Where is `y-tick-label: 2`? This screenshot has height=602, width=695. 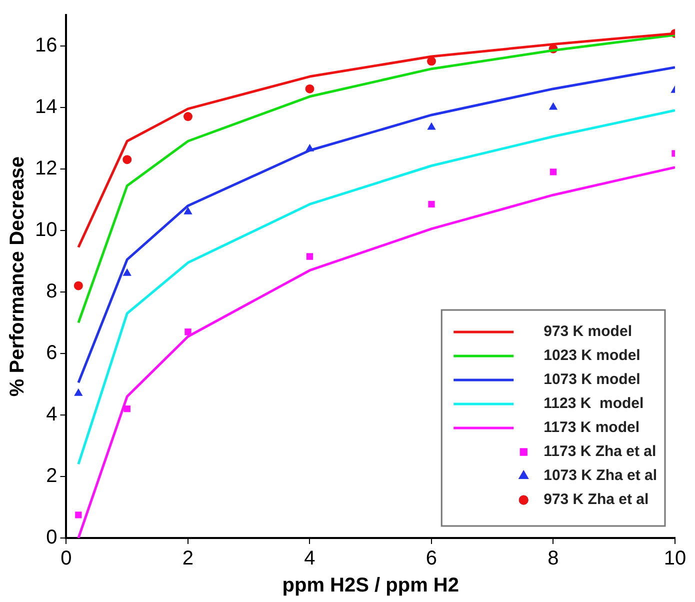 y-tick-label: 2 is located at coordinates (52, 475).